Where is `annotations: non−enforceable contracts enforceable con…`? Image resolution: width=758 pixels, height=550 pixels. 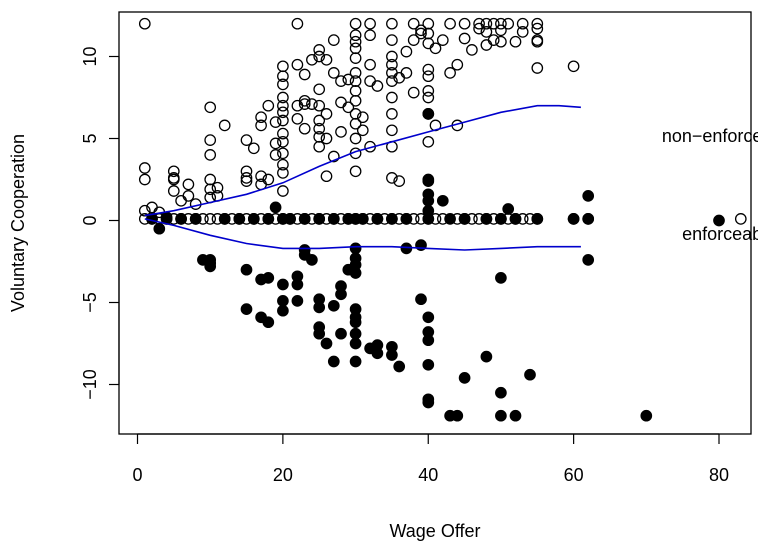 annotations: non−enforceable contracts enforceable con… is located at coordinates (710, 185).